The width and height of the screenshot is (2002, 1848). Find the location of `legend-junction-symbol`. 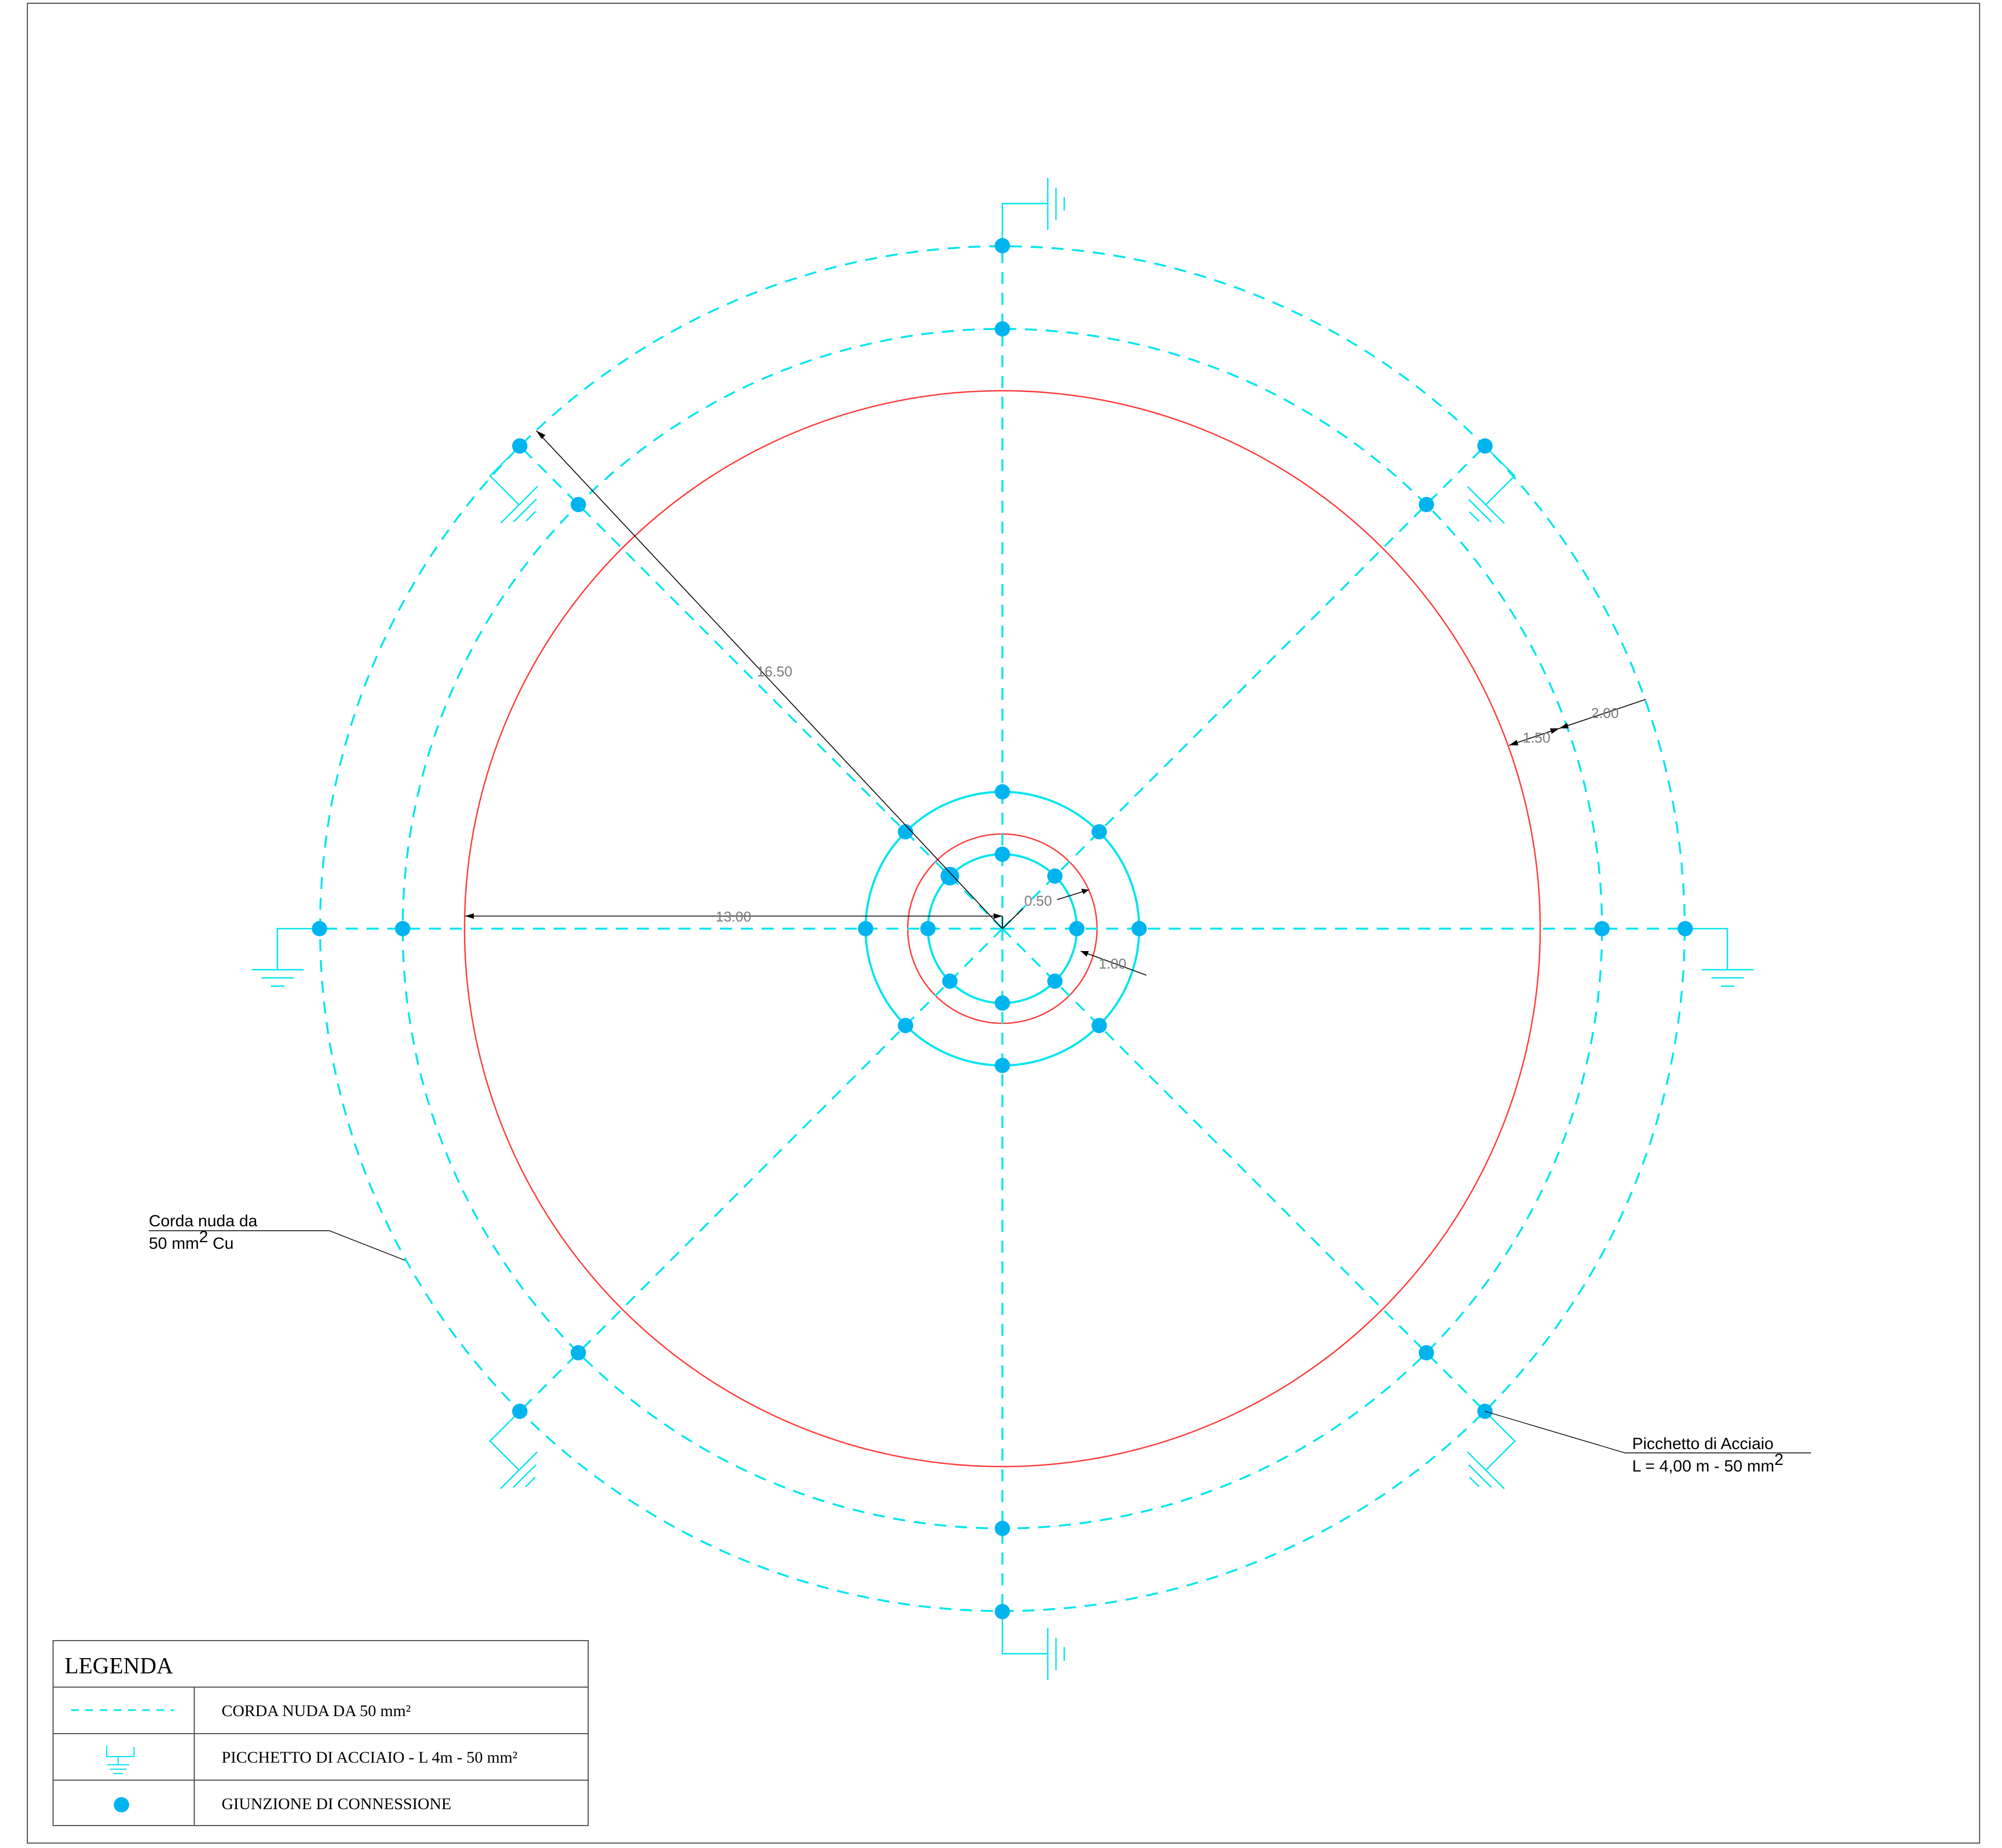

legend-junction-symbol is located at coordinates (121, 1804).